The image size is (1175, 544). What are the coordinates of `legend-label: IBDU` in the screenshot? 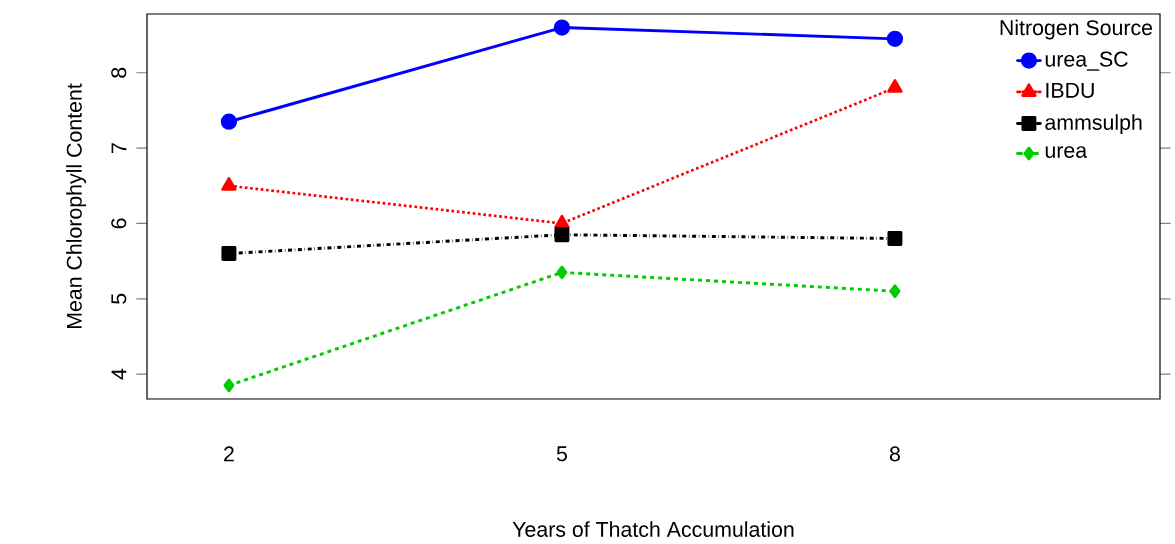 It's located at (1070, 90).